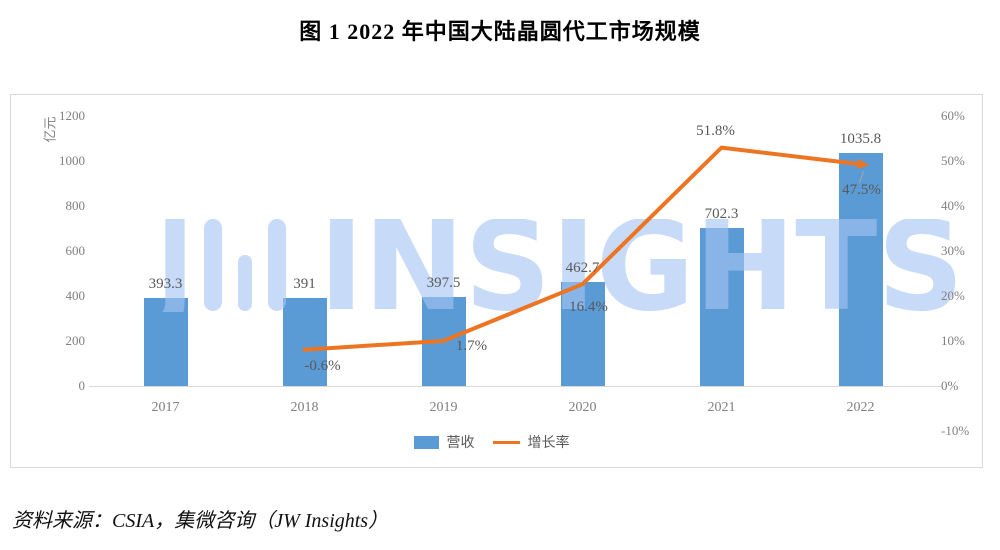 This screenshot has height=550, width=1000. Describe the element at coordinates (953, 160) in the screenshot. I see `right-axis-tick: 50%` at that location.